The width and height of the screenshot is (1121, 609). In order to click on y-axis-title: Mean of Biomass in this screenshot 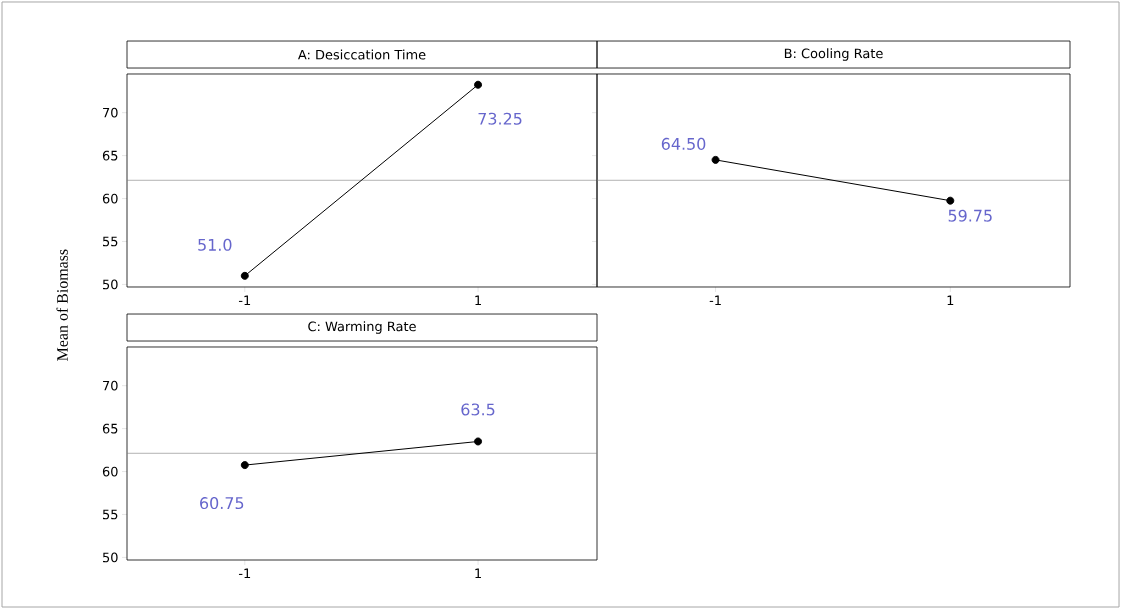, I will do `click(62, 305)`.